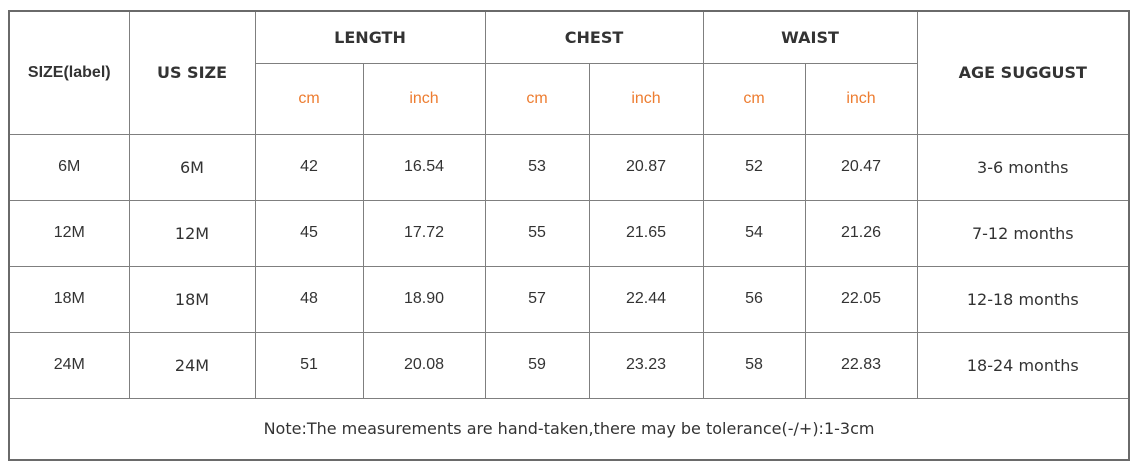  I want to click on cell-chest-inch: 21.65, so click(646, 233).